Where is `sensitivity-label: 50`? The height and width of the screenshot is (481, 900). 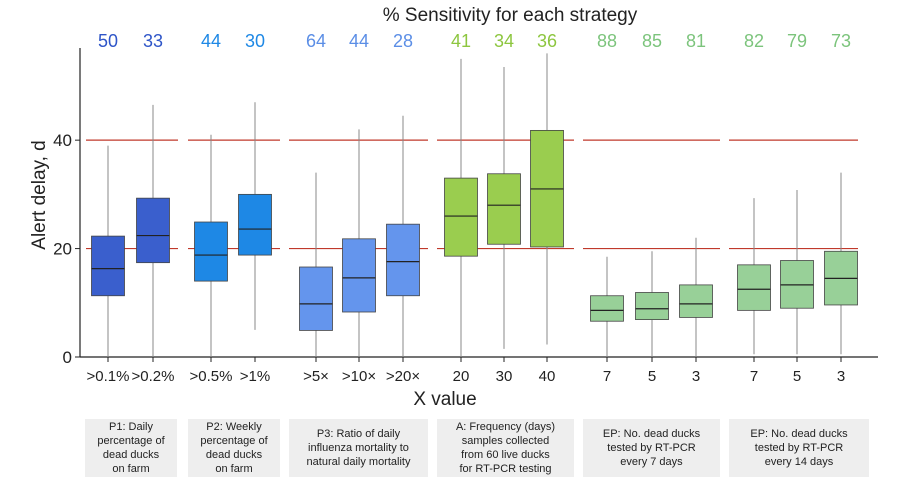 sensitivity-label: 50 is located at coordinates (108, 41).